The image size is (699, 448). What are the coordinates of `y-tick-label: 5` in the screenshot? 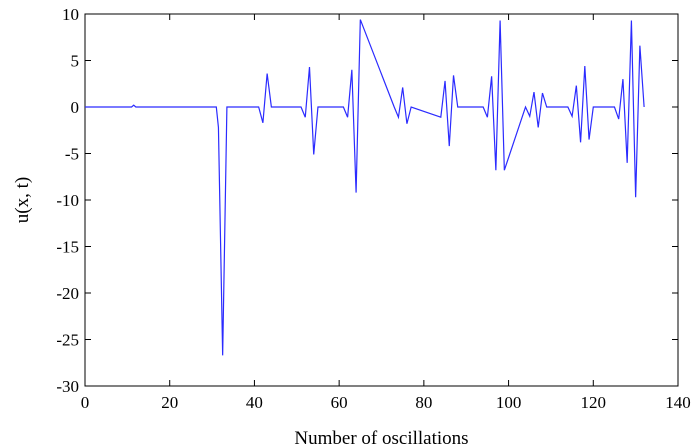 It's located at (75, 61).